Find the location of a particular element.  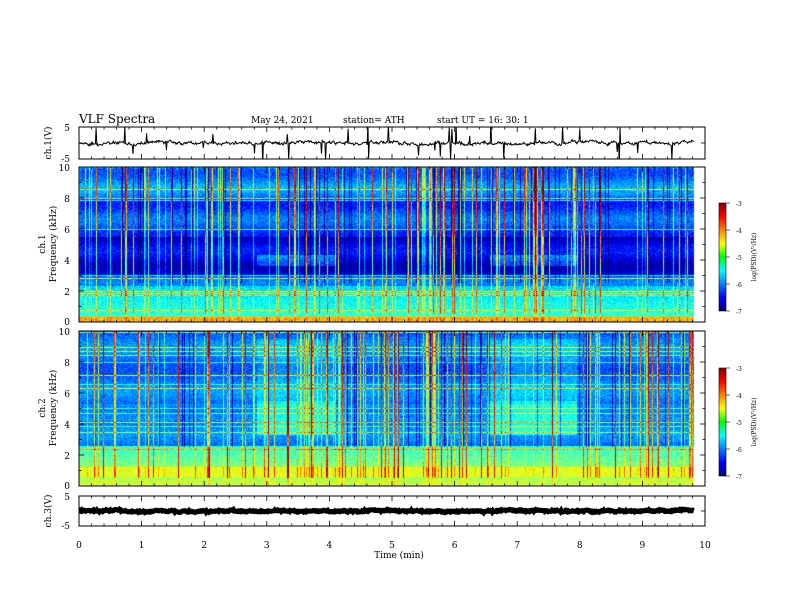

ch2-colorbar-tick-m3: -3 is located at coordinates (739, 369).